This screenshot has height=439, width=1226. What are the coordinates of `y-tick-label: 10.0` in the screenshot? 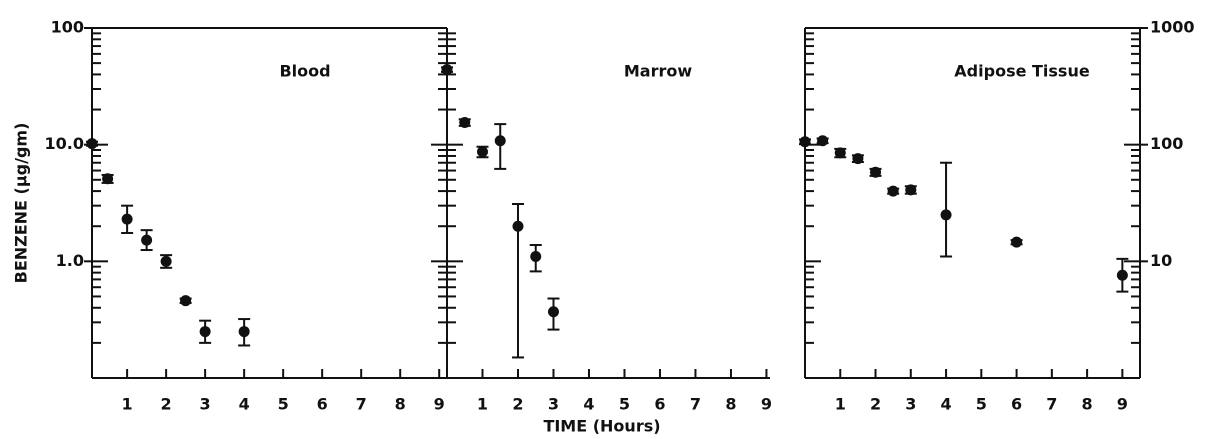 It's located at (64, 143).